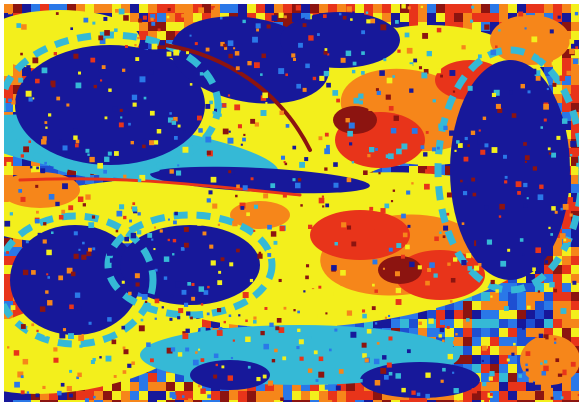  I want to click on hot-cluster, so click(355, 120).